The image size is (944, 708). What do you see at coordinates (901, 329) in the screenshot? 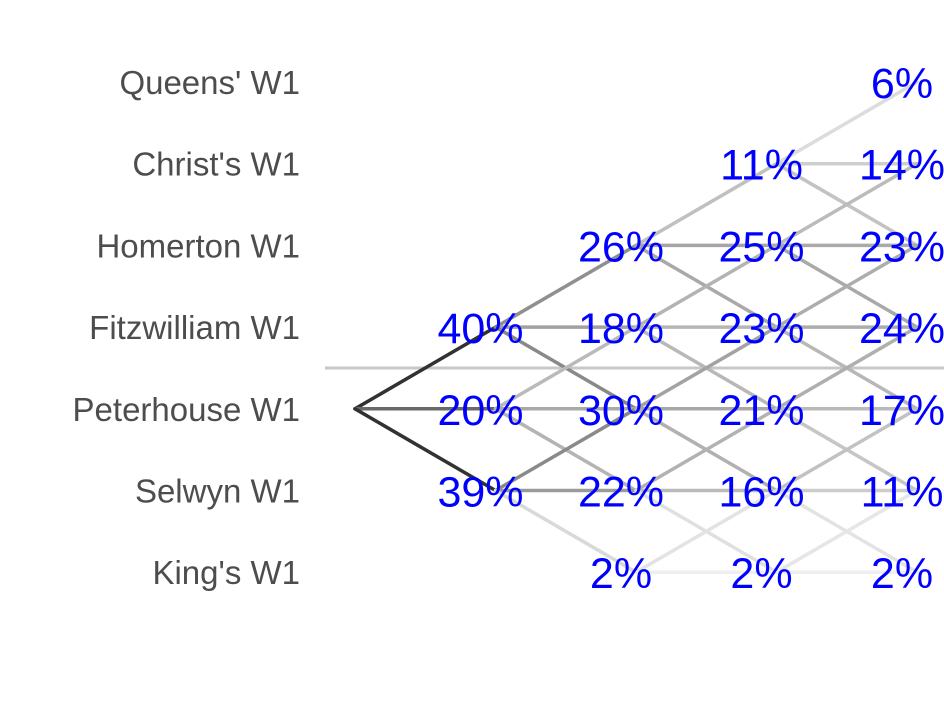
I see `percentage-label: 24%` at bounding box center [901, 329].